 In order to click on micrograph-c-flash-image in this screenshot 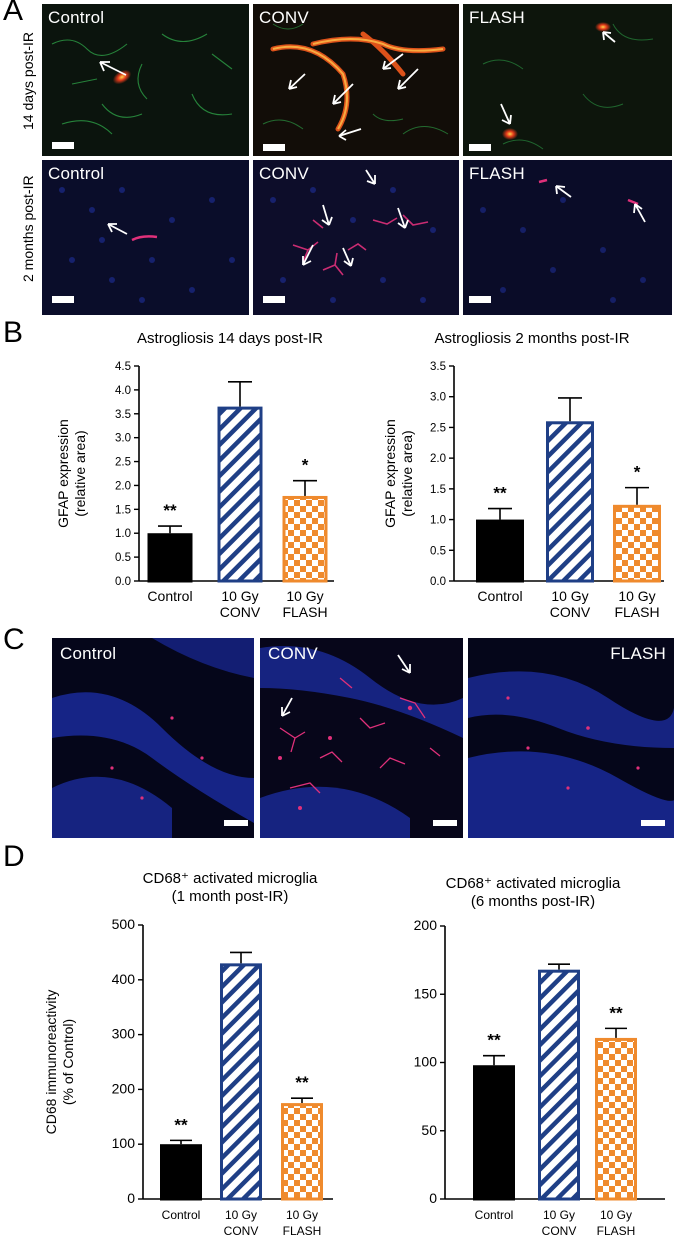, I will do `click(571, 738)`.